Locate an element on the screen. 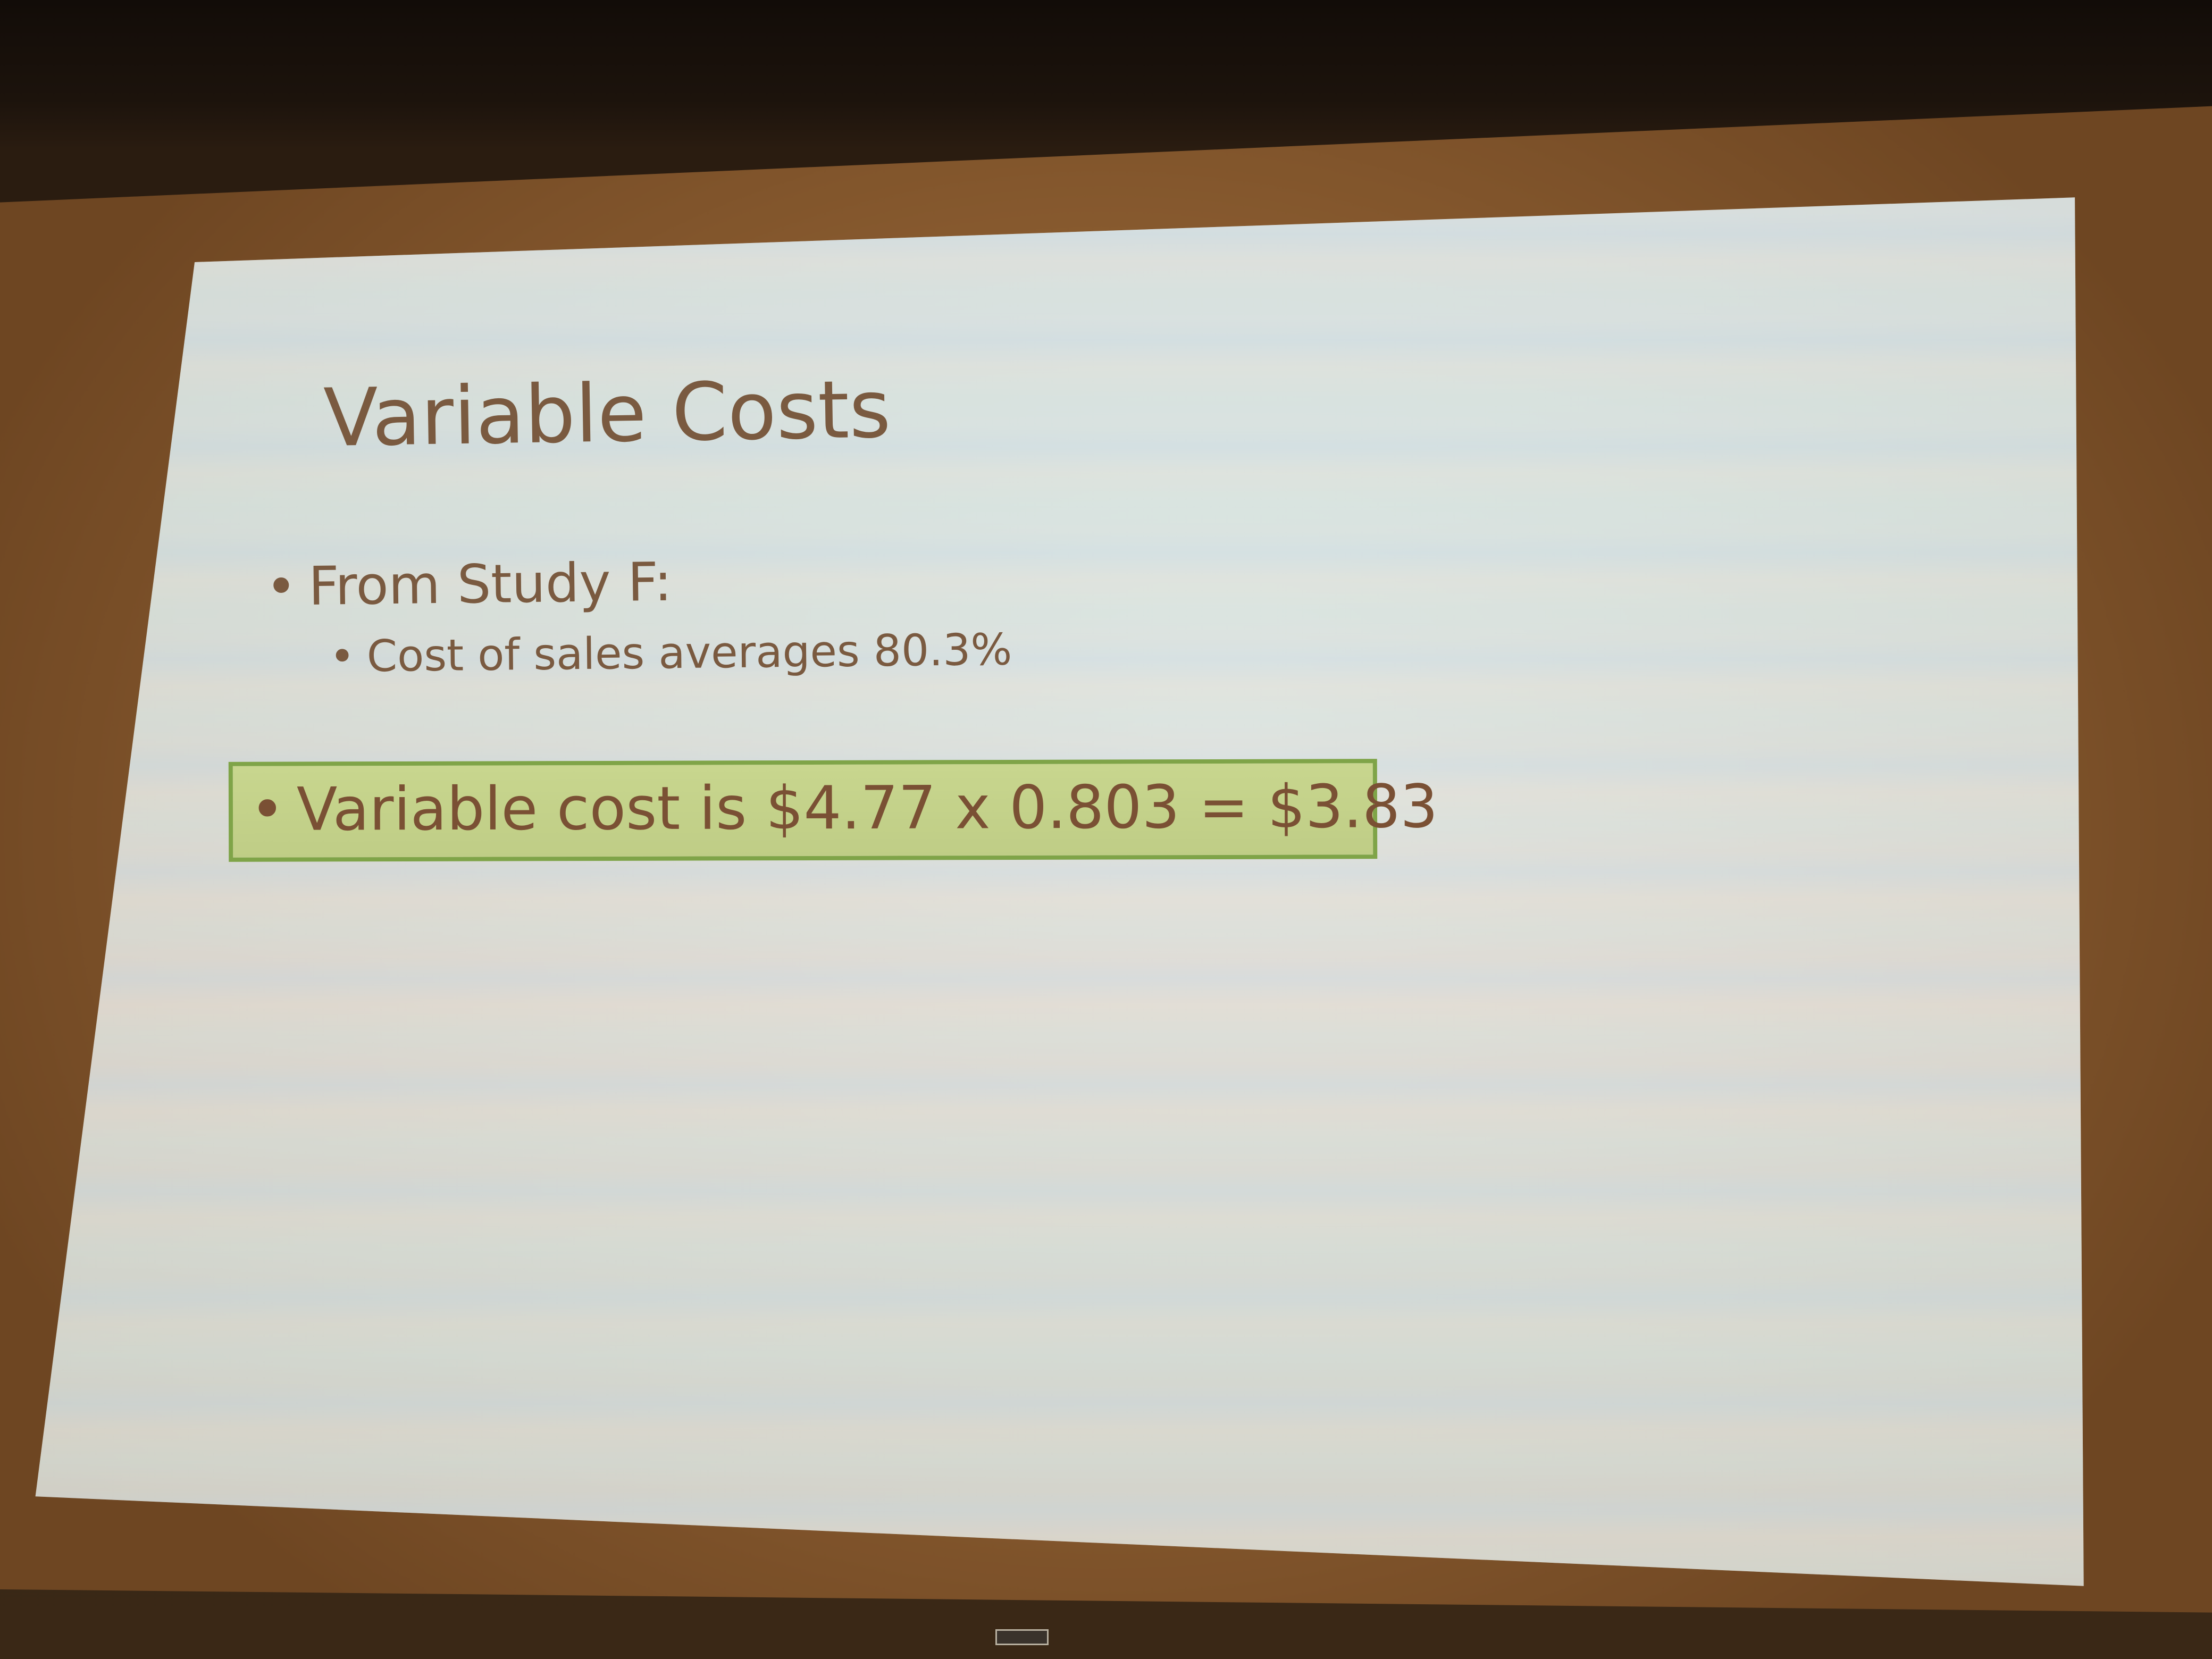  bullet-text: Cost of sales averages 80.3% is located at coordinates (689, 653).